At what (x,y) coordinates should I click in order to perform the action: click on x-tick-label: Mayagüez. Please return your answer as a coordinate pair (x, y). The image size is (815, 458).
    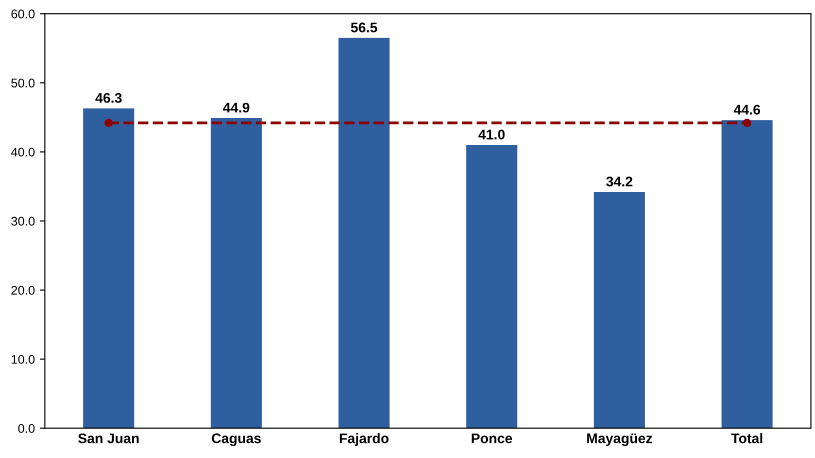
    Looking at the image, I should click on (619, 439).